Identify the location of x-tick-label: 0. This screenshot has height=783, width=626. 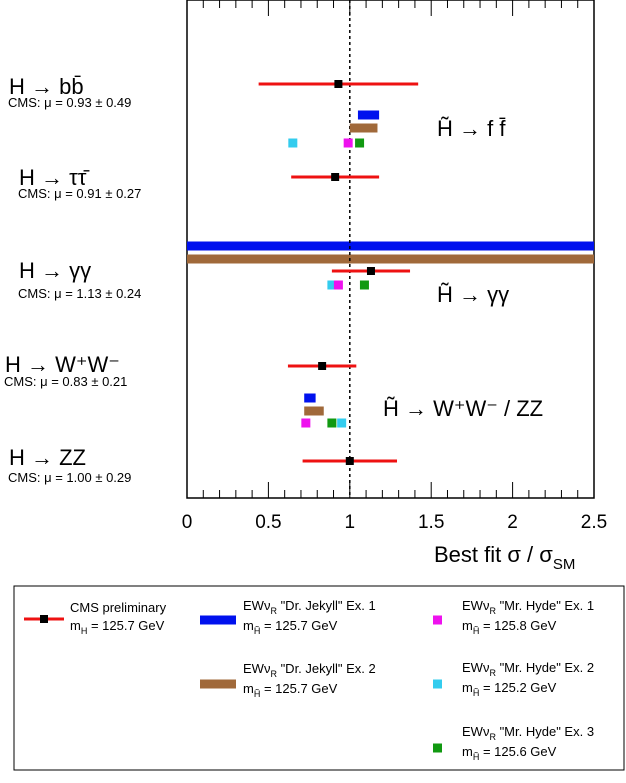
(187, 522).